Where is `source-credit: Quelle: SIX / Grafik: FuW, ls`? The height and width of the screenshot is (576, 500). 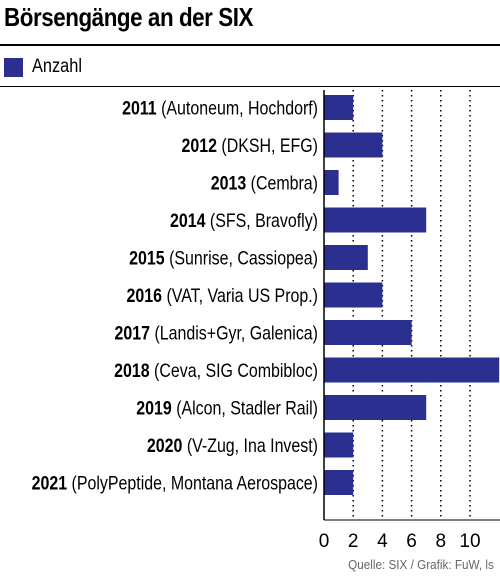 source-credit: Quelle: SIX / Grafik: FuW, ls is located at coordinates (421, 564).